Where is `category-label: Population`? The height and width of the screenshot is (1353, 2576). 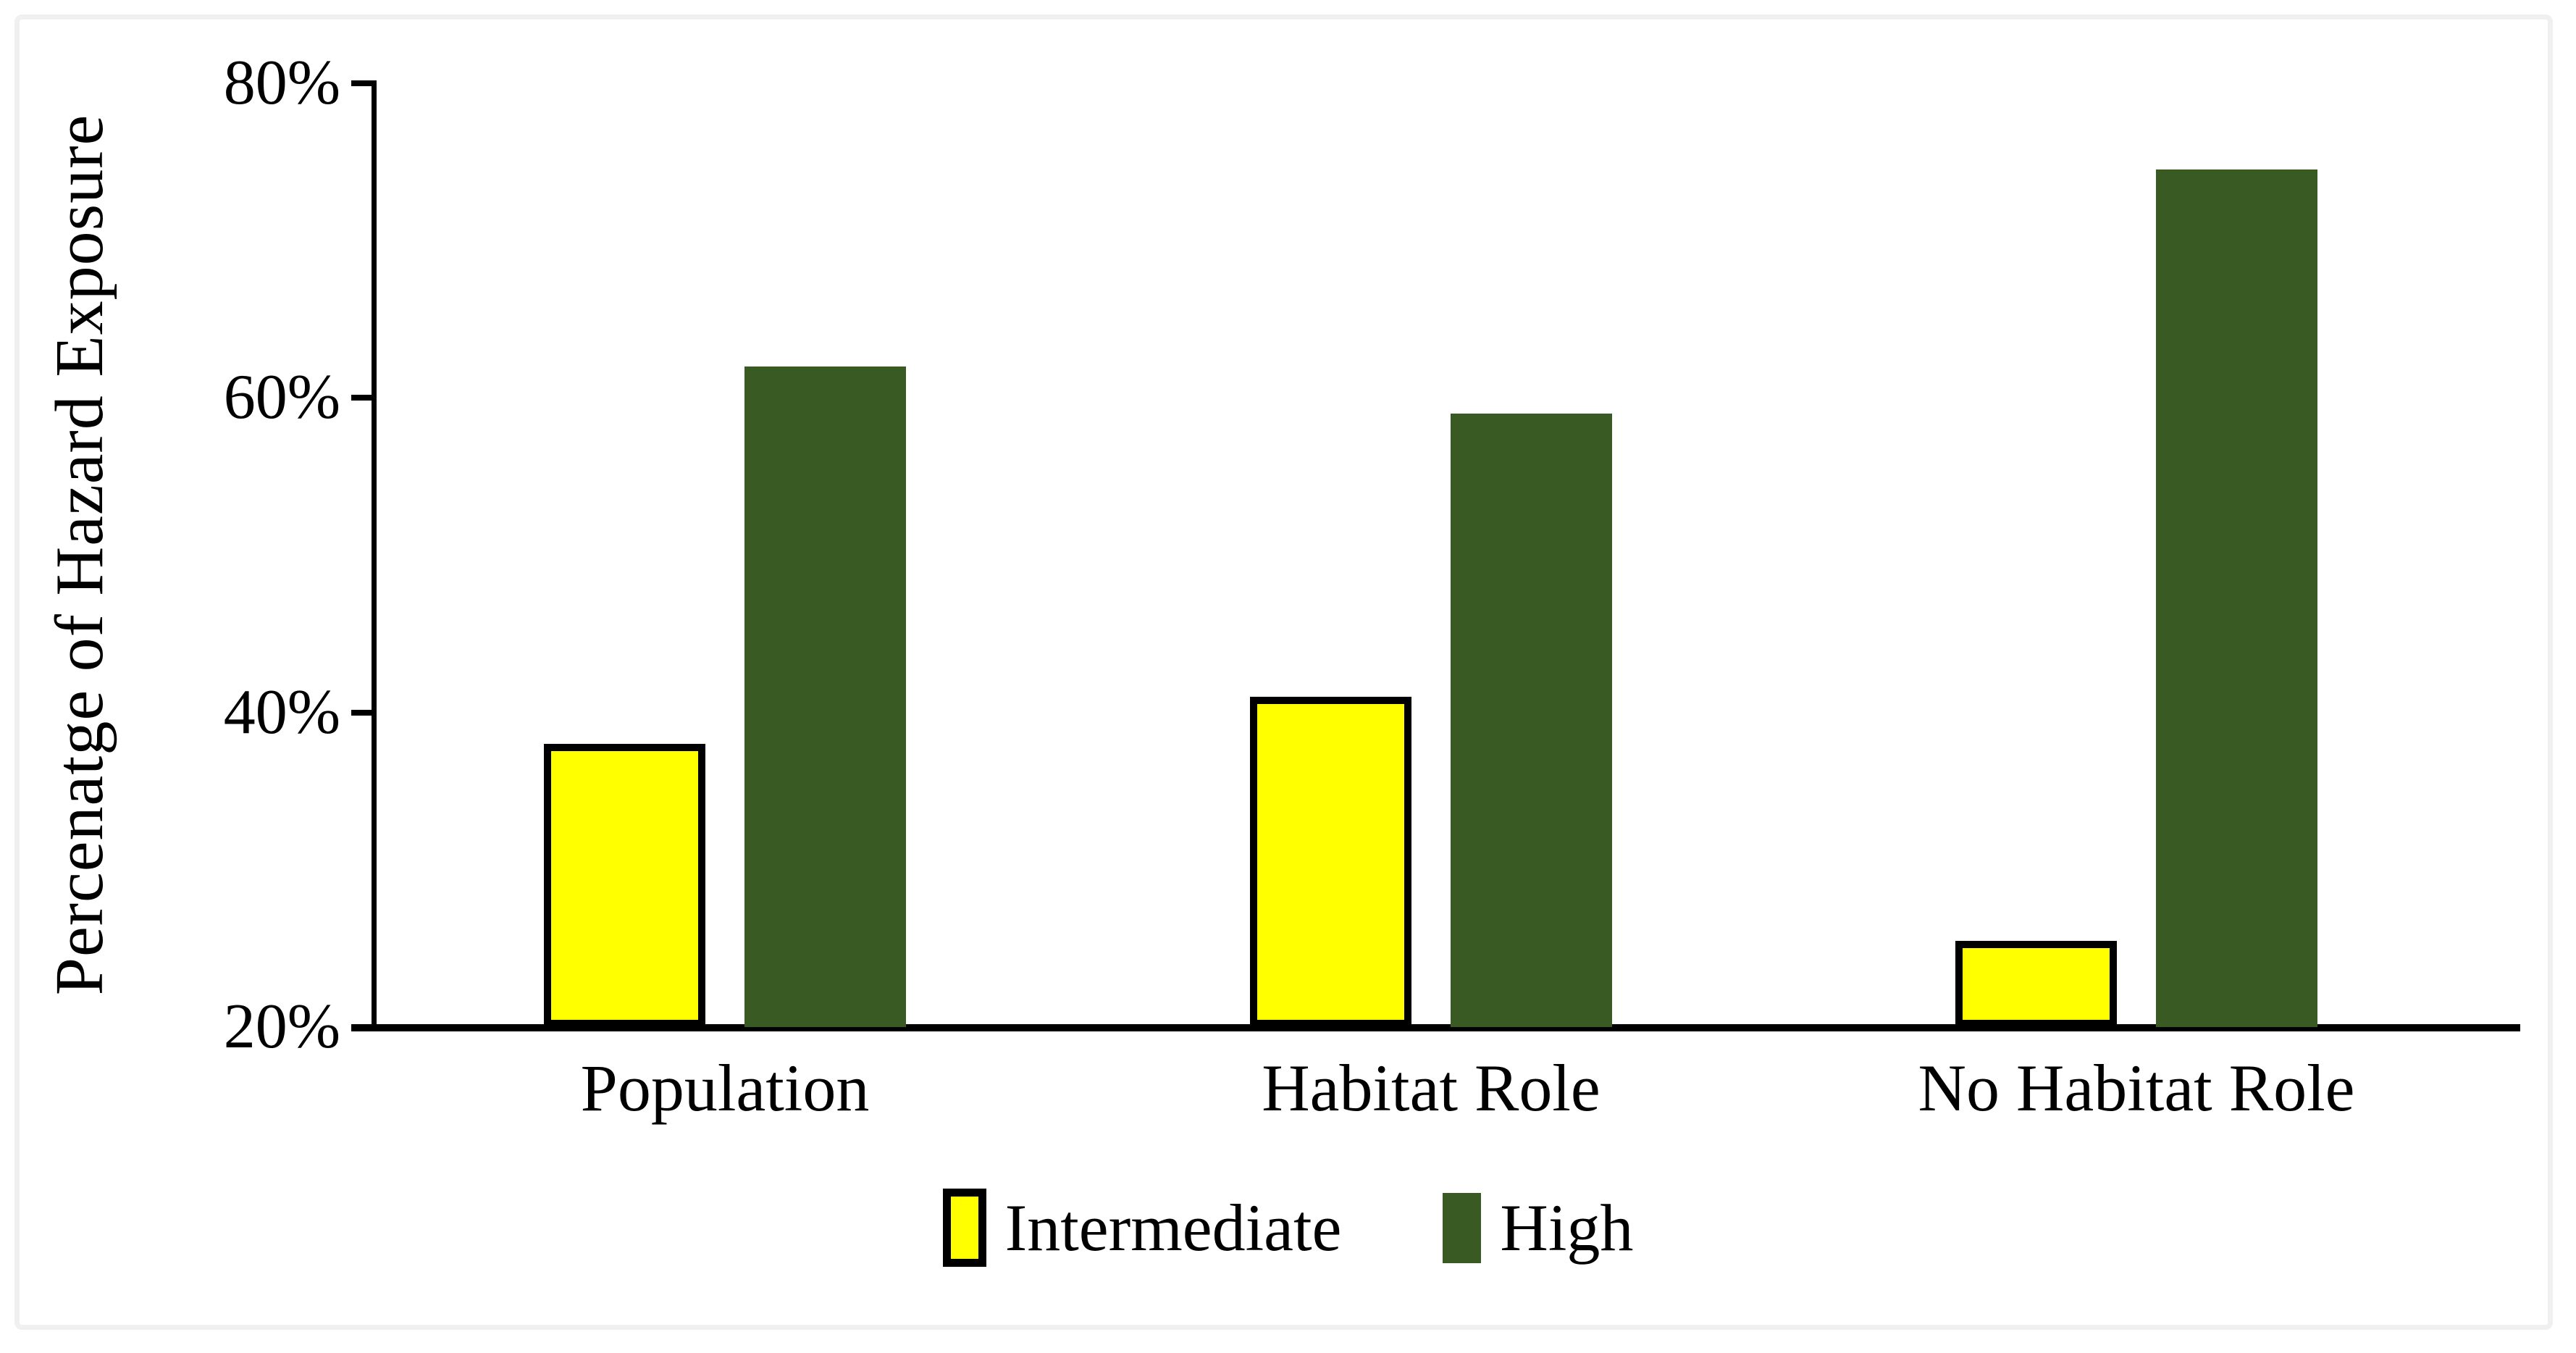
category-label: Population is located at coordinates (725, 1088).